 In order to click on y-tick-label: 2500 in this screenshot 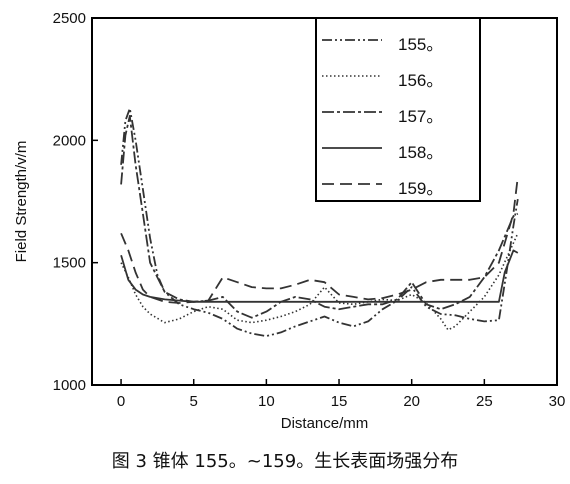, I will do `click(69, 18)`.